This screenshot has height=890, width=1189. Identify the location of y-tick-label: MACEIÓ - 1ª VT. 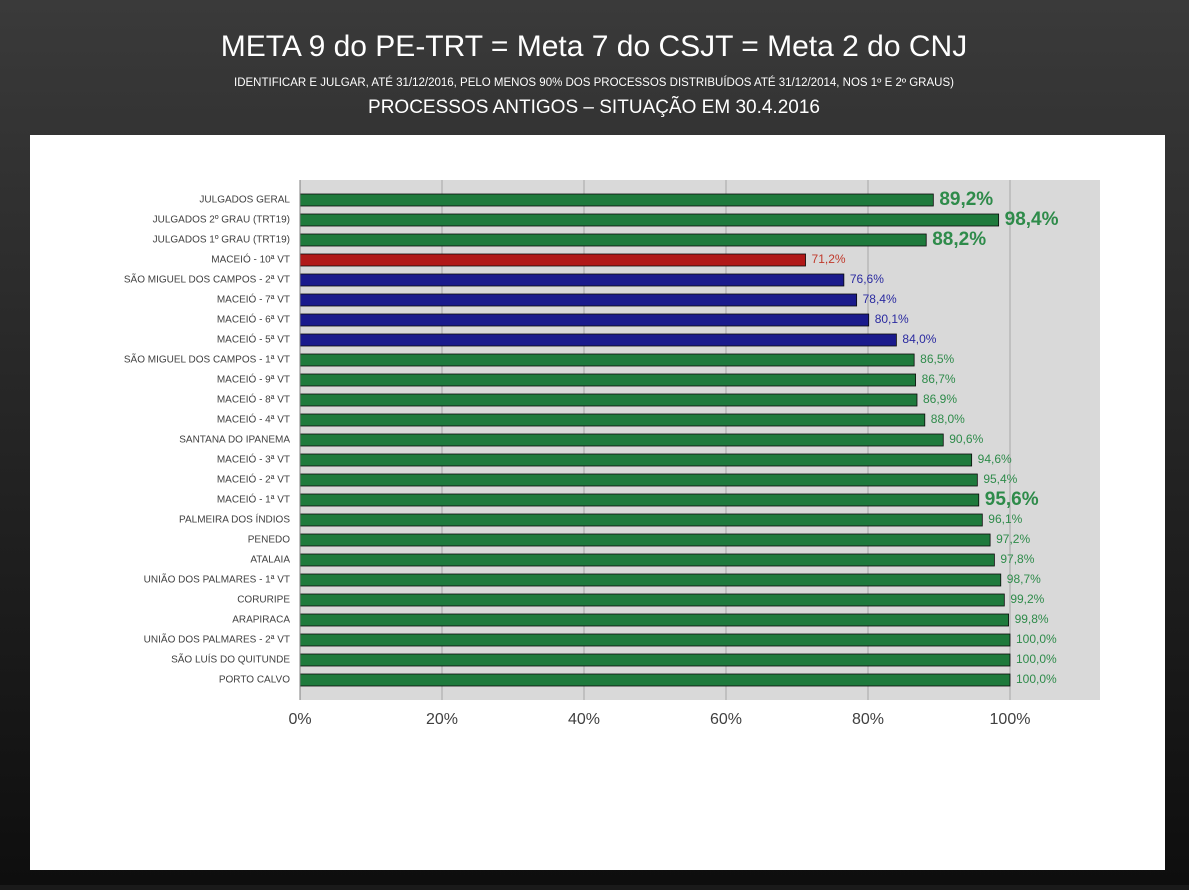
(253, 499).